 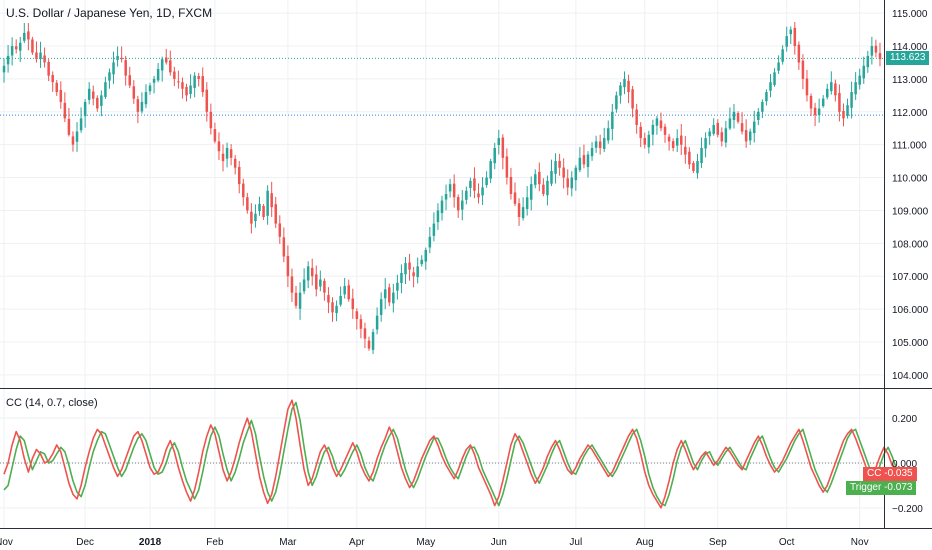 I want to click on time-tick-label: Sep, so click(x=718, y=542).